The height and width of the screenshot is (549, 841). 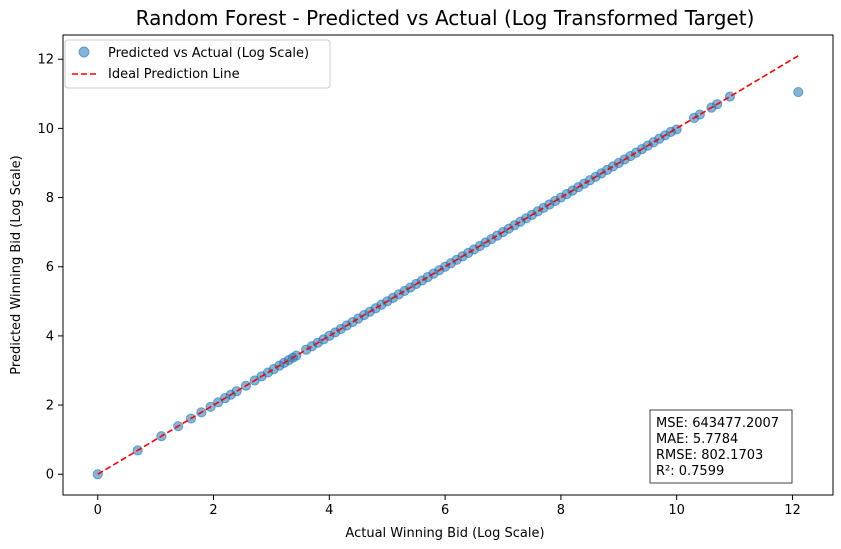 I want to click on x-tick-label: 0, so click(x=98, y=510).